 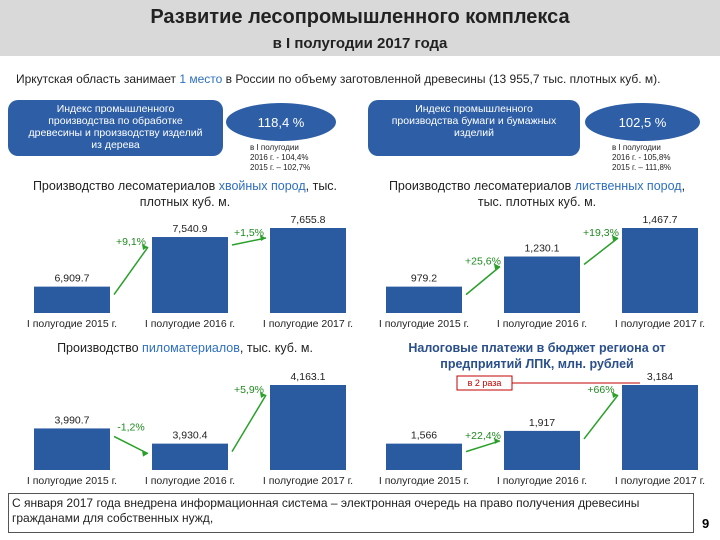 What do you see at coordinates (360, 17) in the screenshot?
I see `title: Развитие лесопромышленного комплекса` at bounding box center [360, 17].